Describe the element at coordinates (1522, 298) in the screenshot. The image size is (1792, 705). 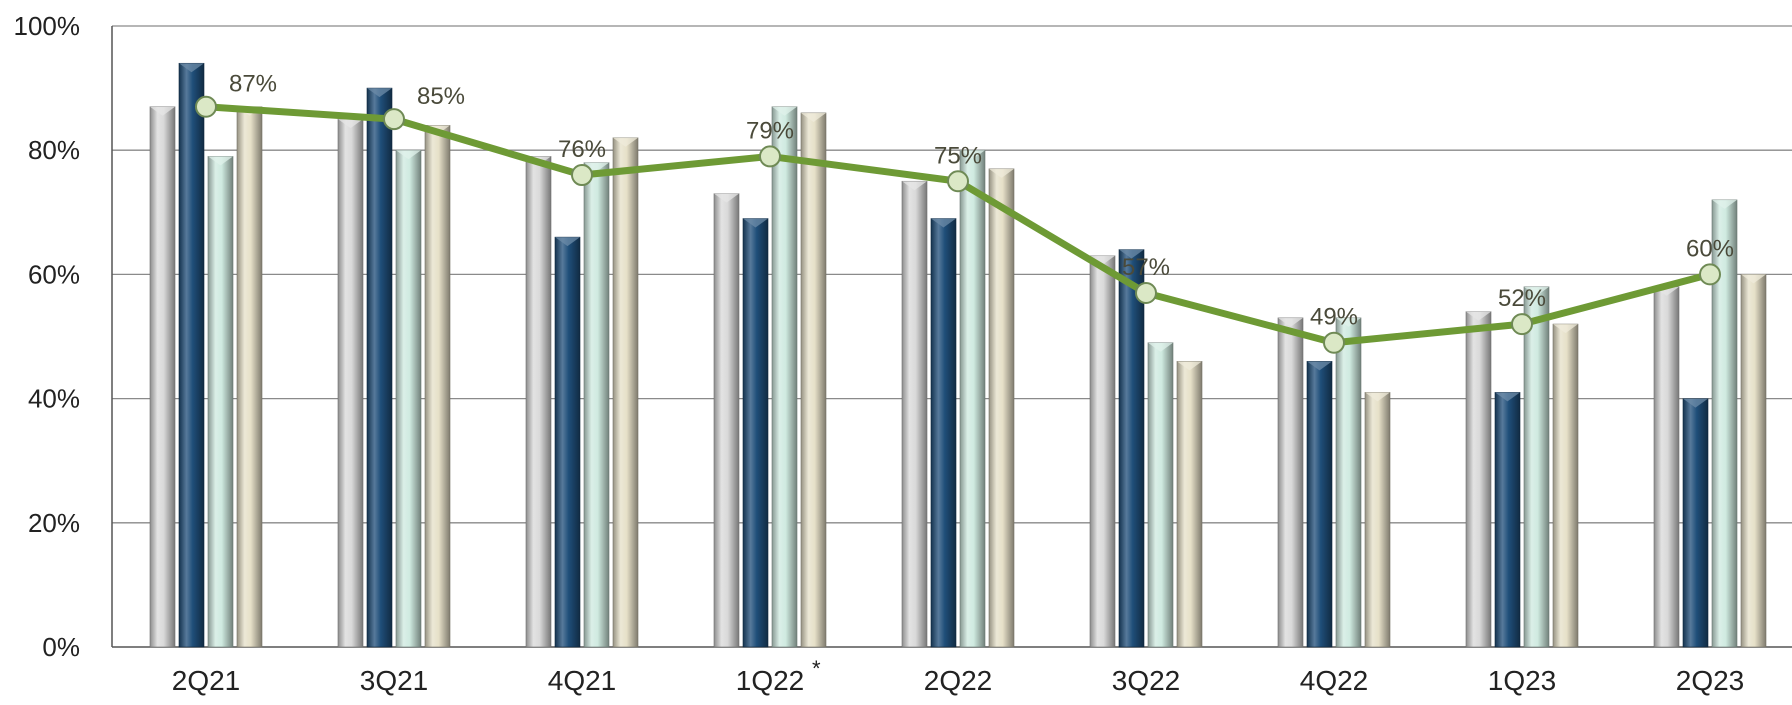
I see `data-label: 52%` at that location.